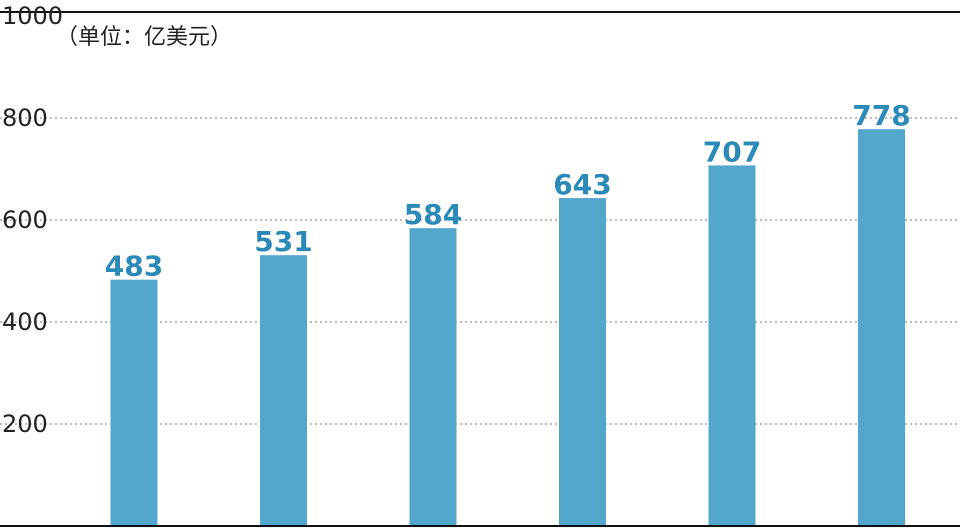 The height and width of the screenshot is (528, 960). I want to click on bar-value-label: 643, so click(582, 184).